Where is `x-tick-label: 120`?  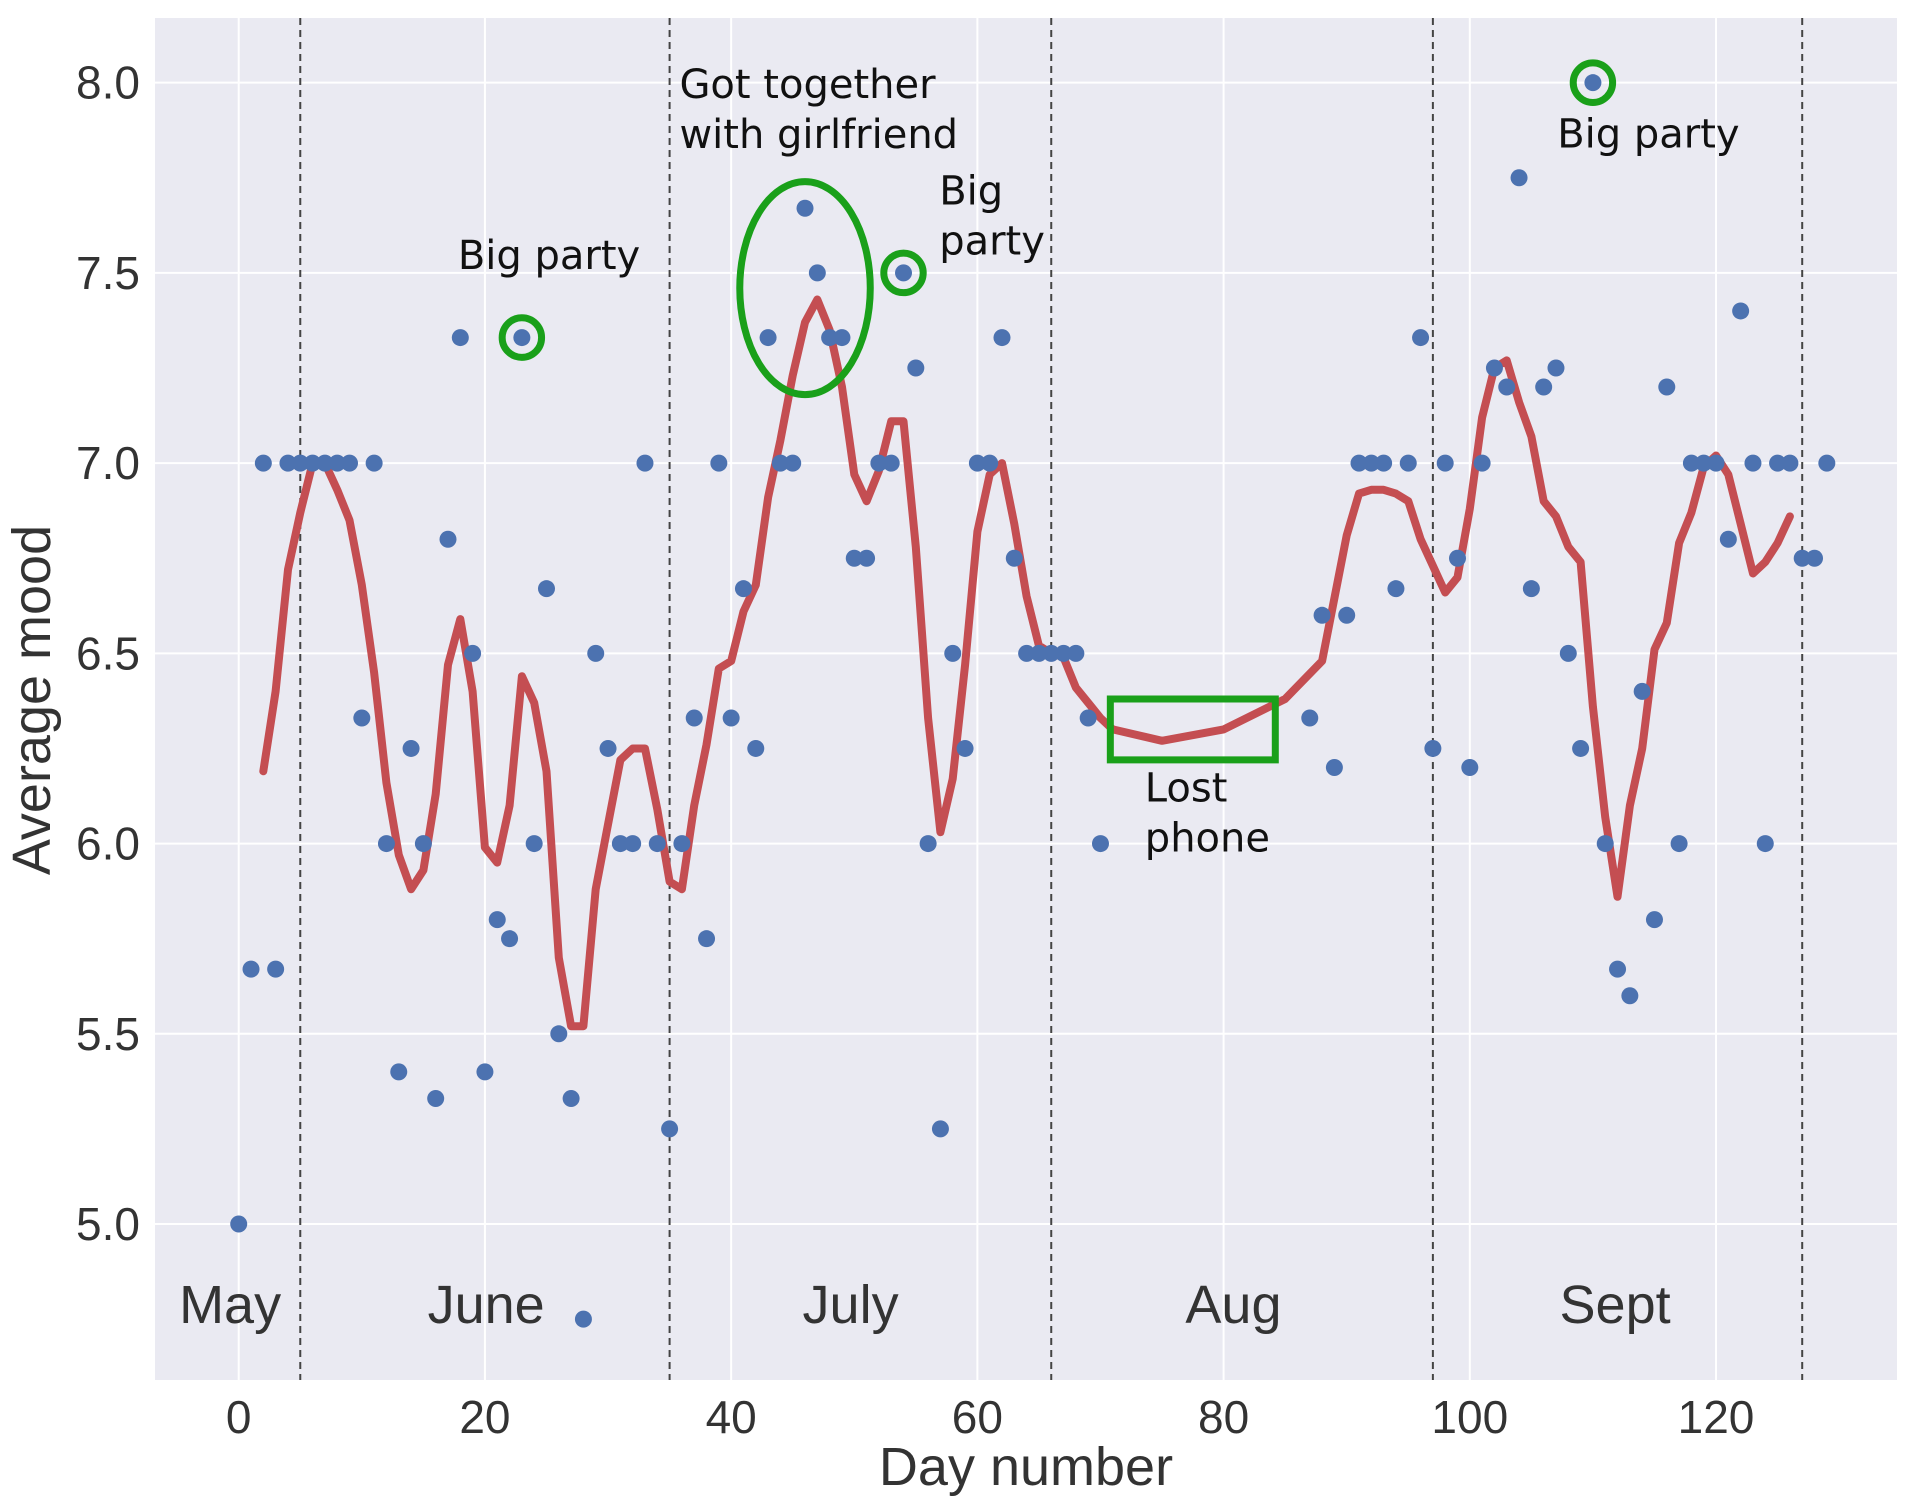 x-tick-label: 120 is located at coordinates (1716, 1417).